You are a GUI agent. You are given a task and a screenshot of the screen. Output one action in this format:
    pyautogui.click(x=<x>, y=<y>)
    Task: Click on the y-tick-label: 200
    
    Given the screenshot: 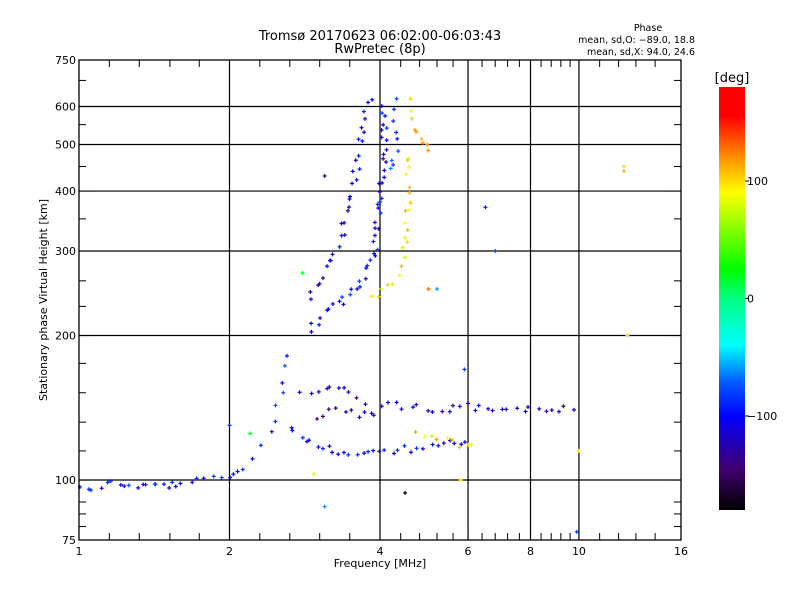 What is the action you would take?
    pyautogui.click(x=65, y=336)
    